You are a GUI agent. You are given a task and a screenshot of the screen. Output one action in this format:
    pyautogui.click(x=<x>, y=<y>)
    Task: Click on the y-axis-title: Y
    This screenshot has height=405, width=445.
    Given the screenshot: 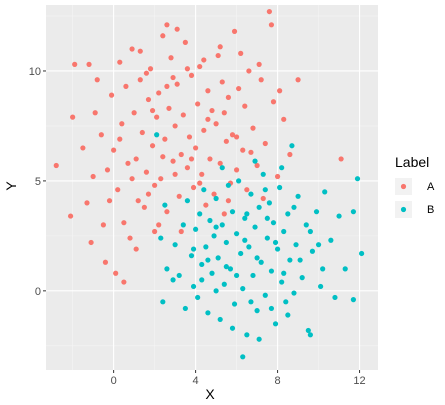 What is the action you would take?
    pyautogui.click(x=11, y=186)
    